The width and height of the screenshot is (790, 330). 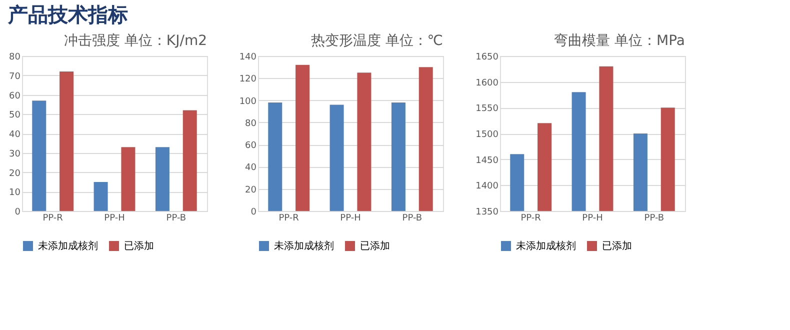 I want to click on y-tick-label: 50, so click(x=15, y=115).